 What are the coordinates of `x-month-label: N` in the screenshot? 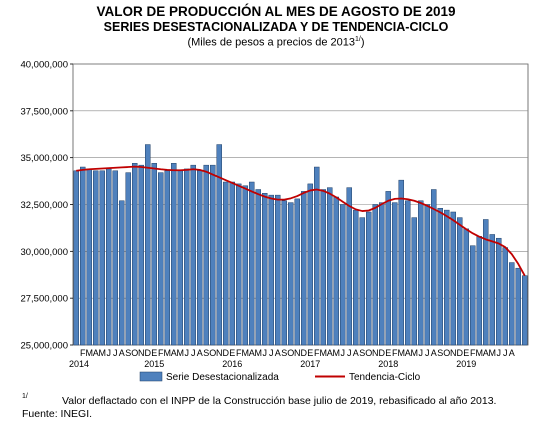 It's located at (219, 353).